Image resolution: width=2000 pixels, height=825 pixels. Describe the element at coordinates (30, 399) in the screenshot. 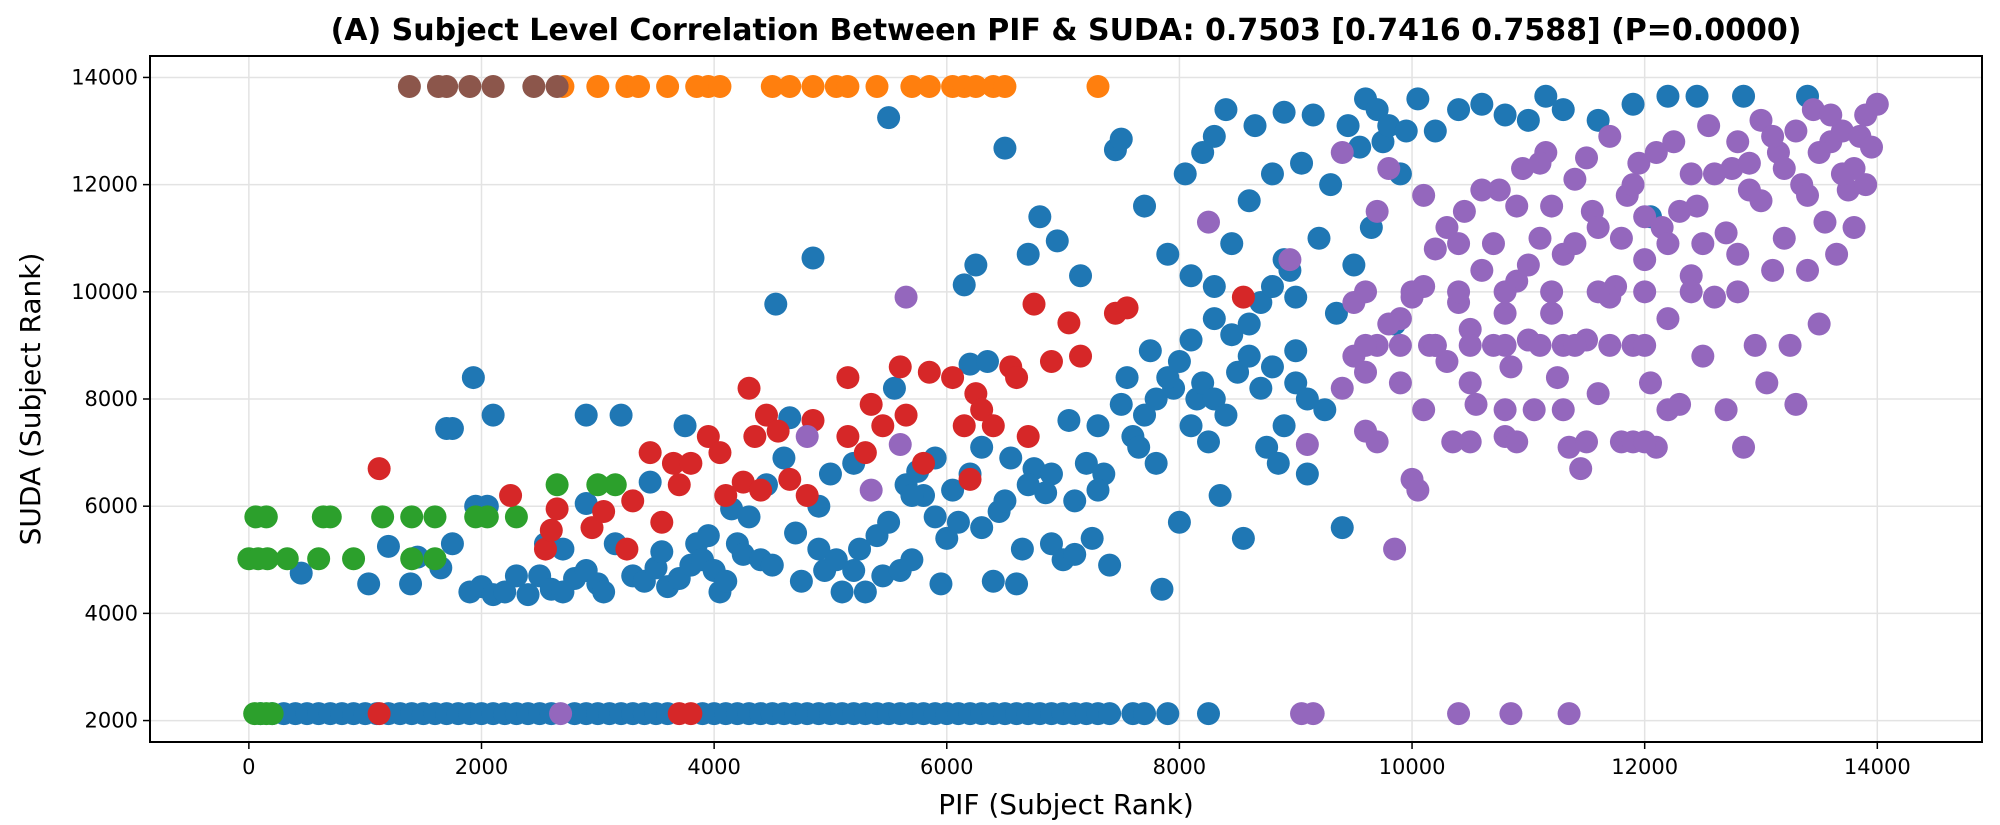

I see `y-axis-label: SUDA (Subject Rank)` at that location.